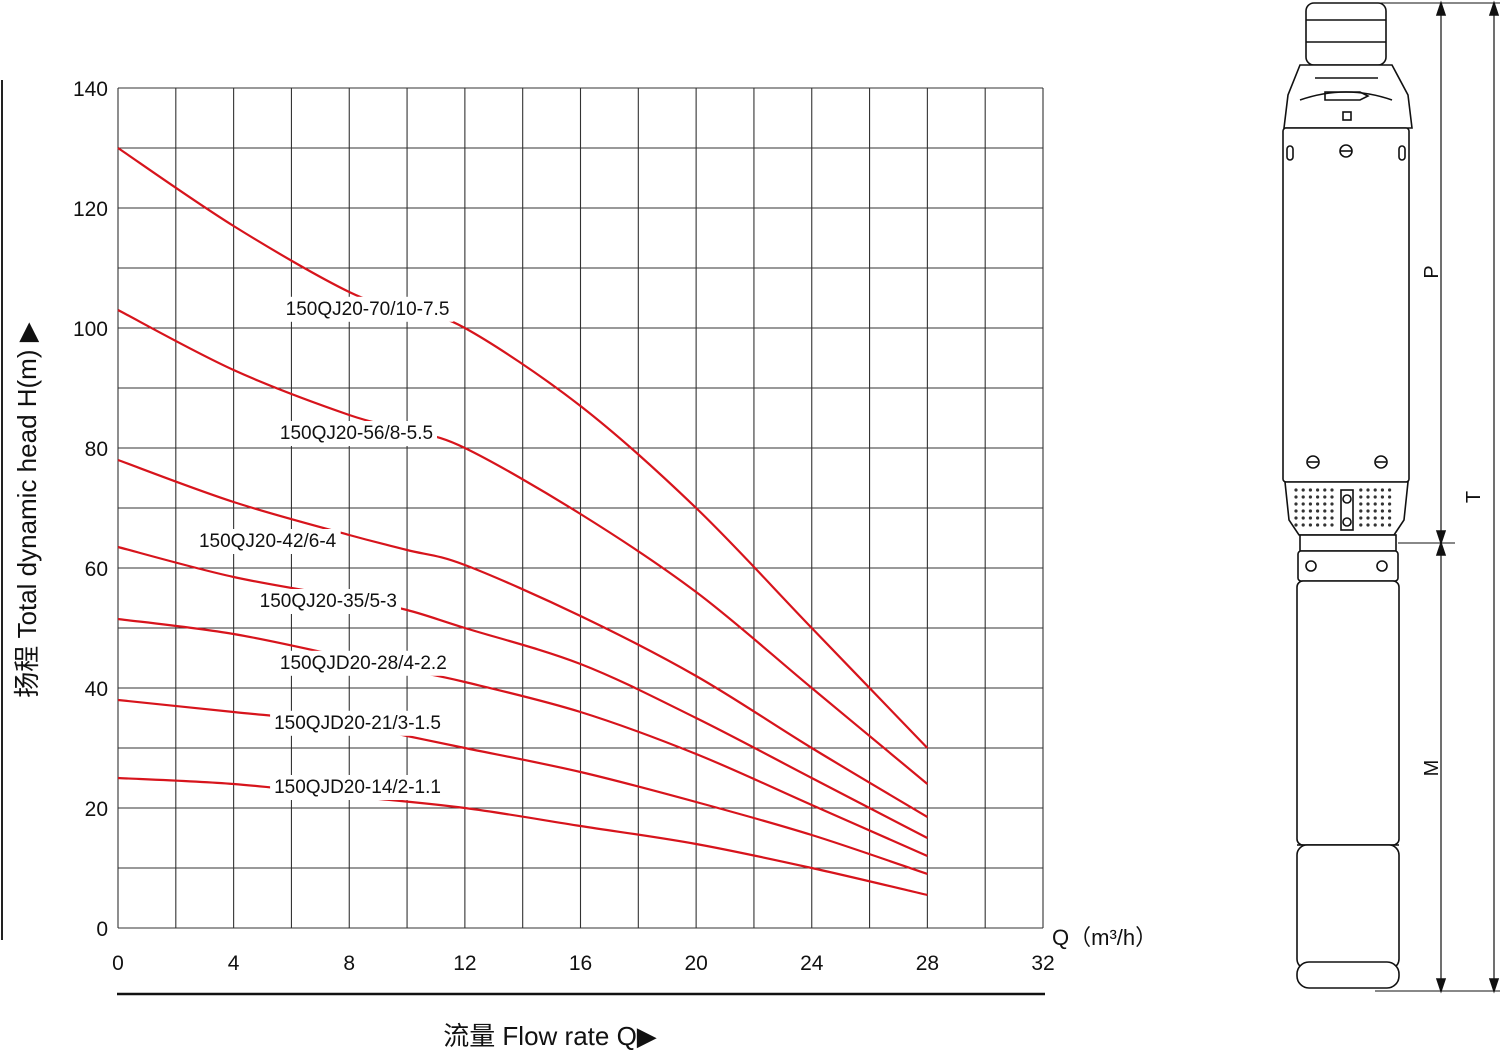 The width and height of the screenshot is (1500, 1053). I want to click on x-tick-label: 4, so click(234, 963).